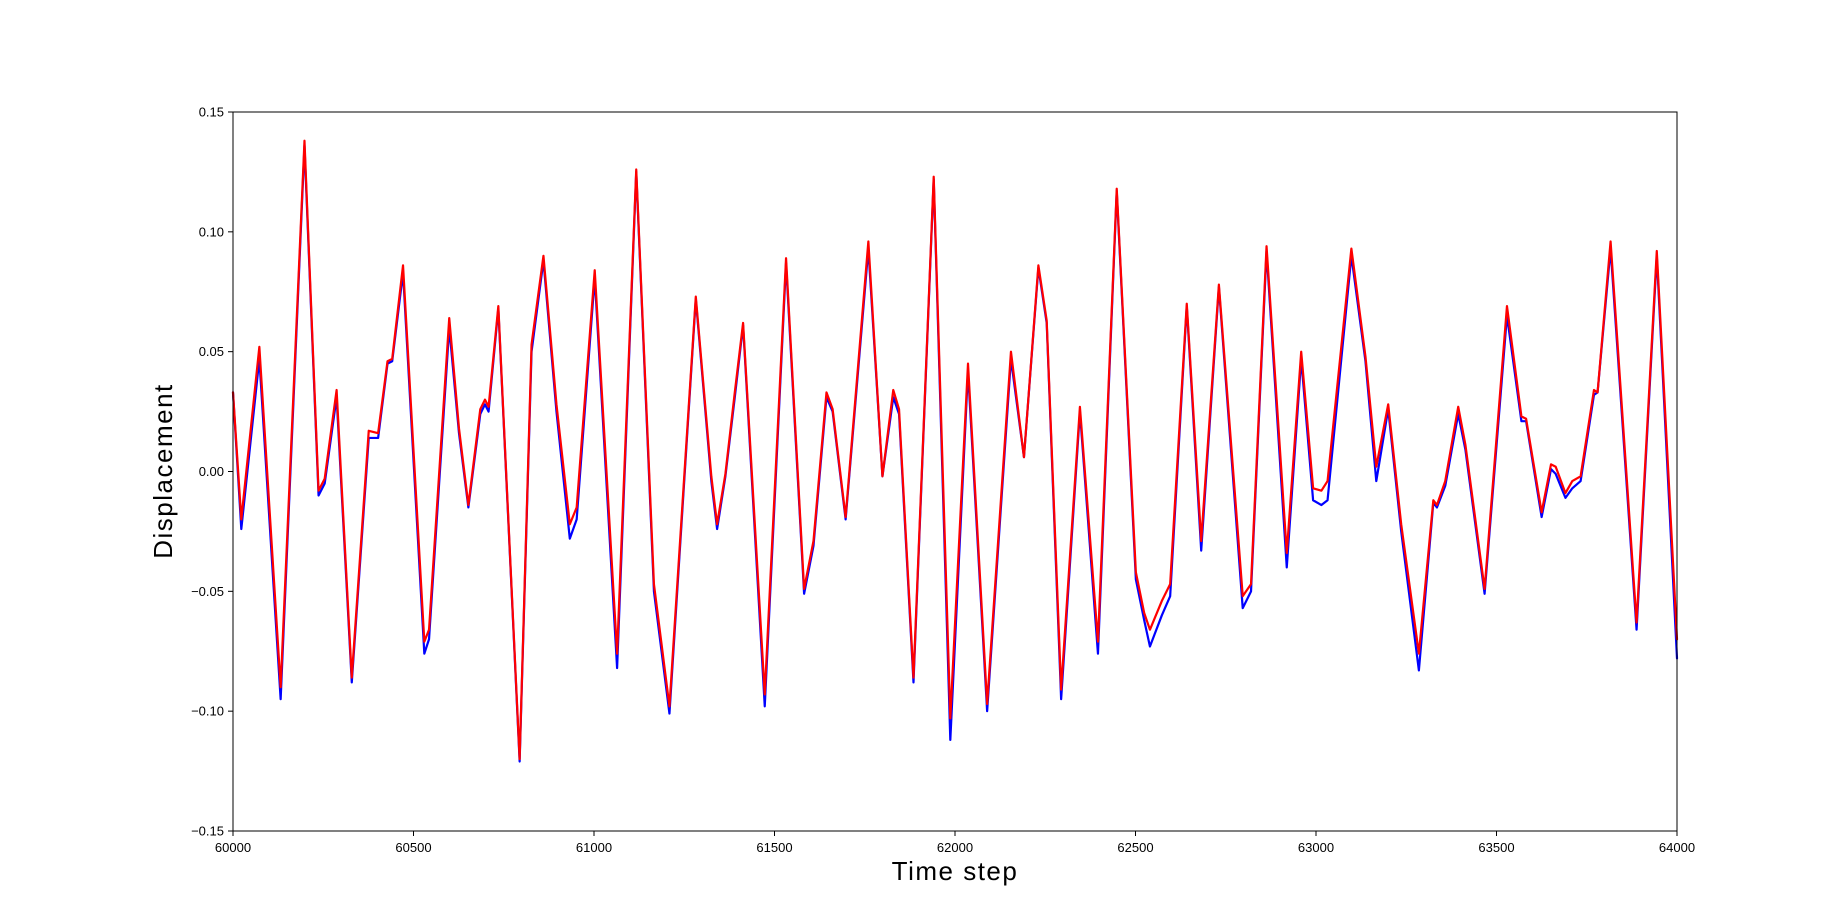 The width and height of the screenshot is (1843, 924). I want to click on x-tick-label: 62500, so click(1135, 847).